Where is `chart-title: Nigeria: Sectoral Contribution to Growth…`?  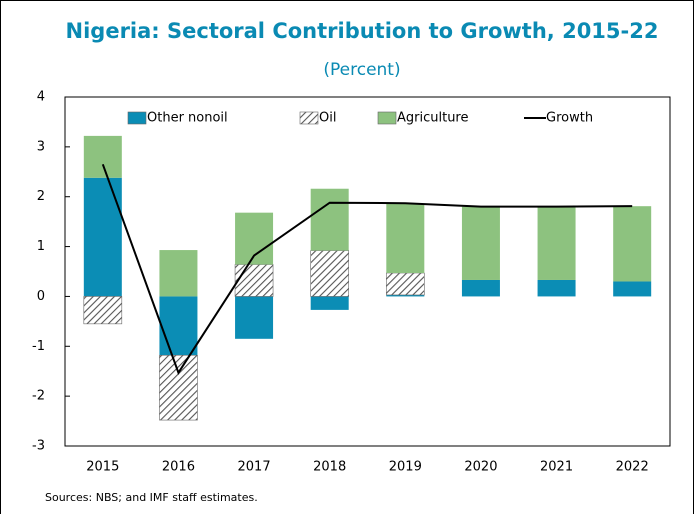
chart-title: Nigeria: Sectoral Contribution to Growth… is located at coordinates (362, 31).